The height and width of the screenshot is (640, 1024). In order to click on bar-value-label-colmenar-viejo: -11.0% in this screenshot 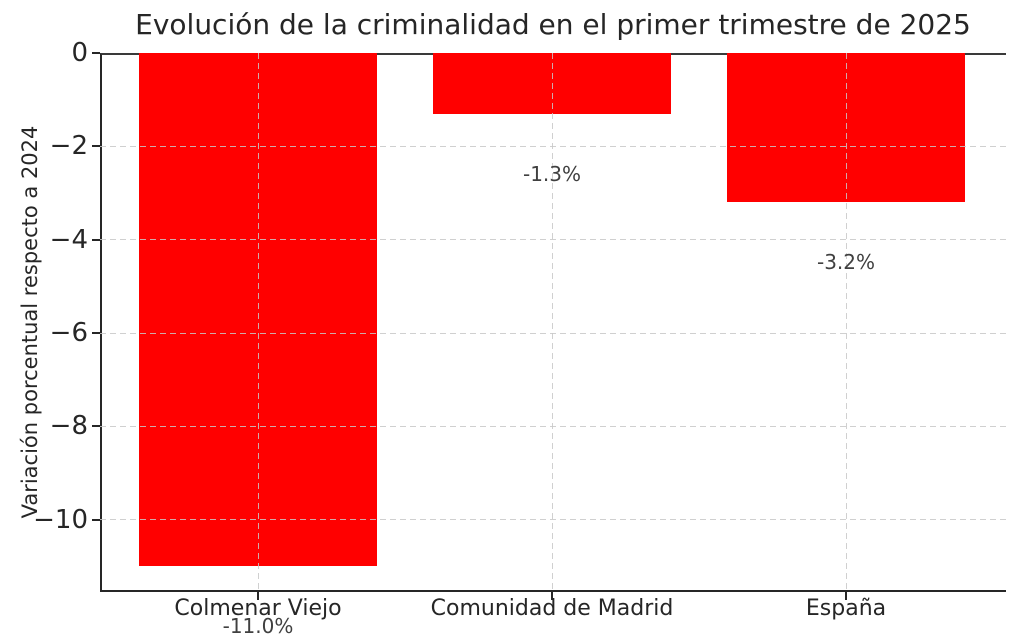, I will do `click(258, 626)`.